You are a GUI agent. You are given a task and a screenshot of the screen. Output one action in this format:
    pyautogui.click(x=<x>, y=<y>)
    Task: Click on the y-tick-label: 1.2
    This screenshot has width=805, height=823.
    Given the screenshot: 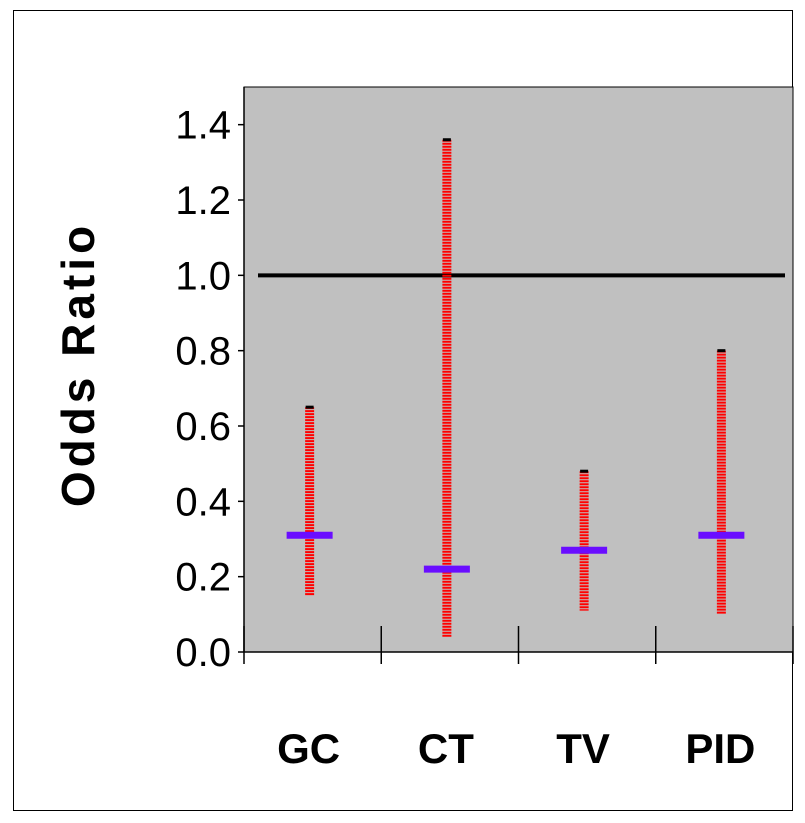 What is the action you would take?
    pyautogui.click(x=203, y=201)
    